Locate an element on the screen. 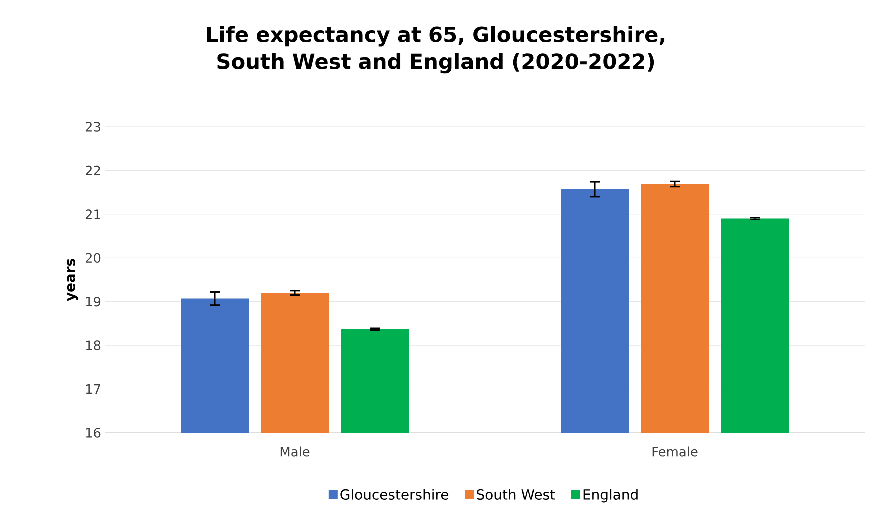 The image size is (872, 526). y-tick-label: 22 is located at coordinates (93, 171).